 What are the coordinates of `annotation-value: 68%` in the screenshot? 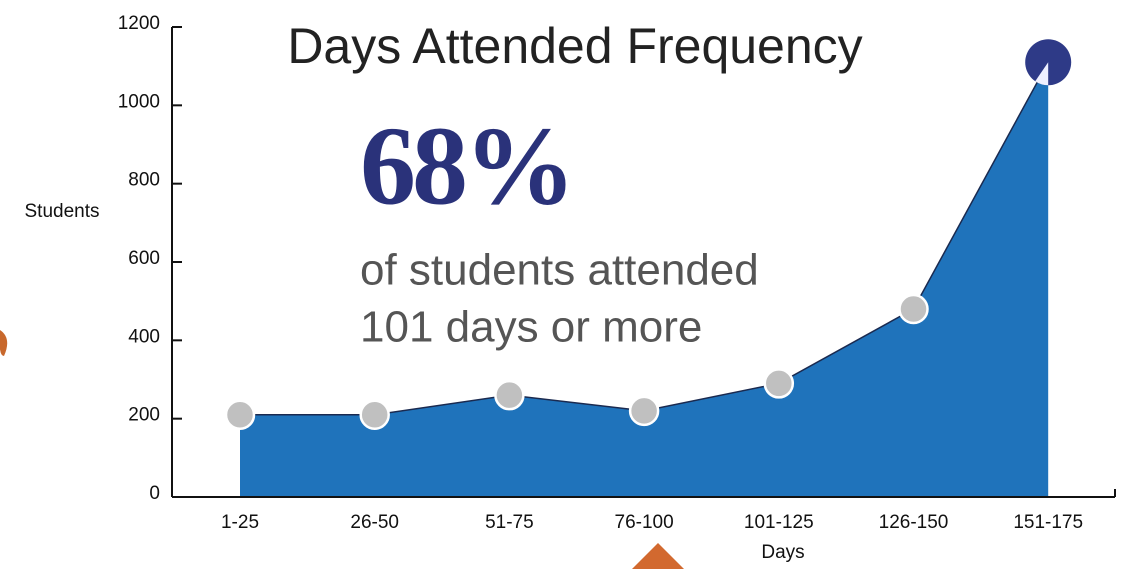 It's located at (466, 167).